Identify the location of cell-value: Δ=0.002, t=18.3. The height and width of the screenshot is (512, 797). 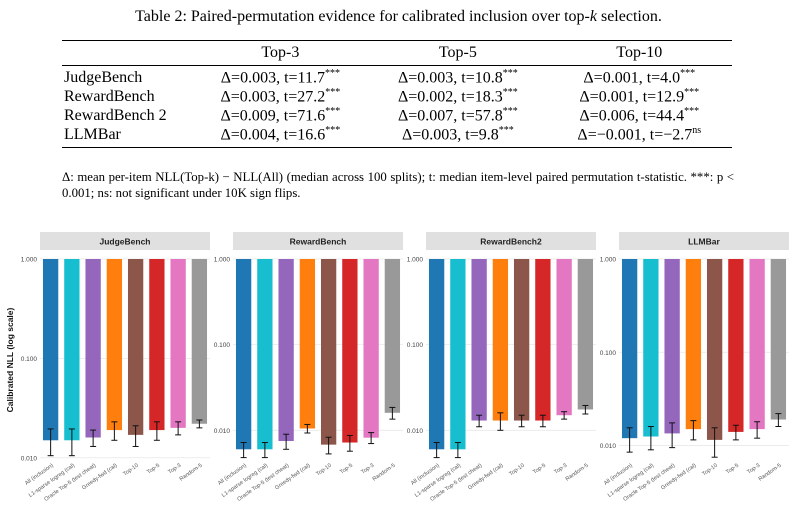
(450, 97).